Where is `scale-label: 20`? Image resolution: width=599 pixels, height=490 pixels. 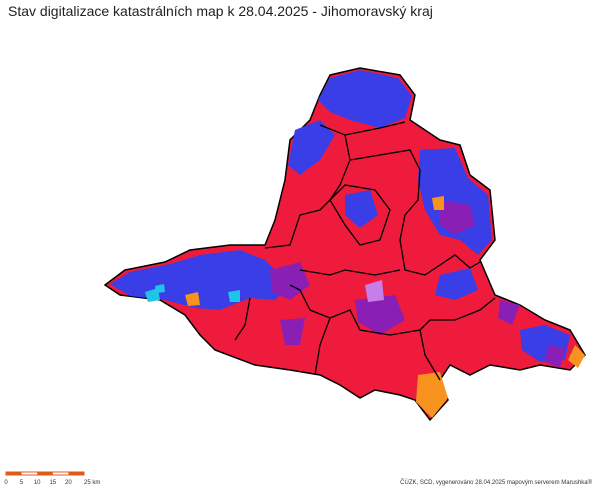 scale-label: 20 is located at coordinates (68, 483).